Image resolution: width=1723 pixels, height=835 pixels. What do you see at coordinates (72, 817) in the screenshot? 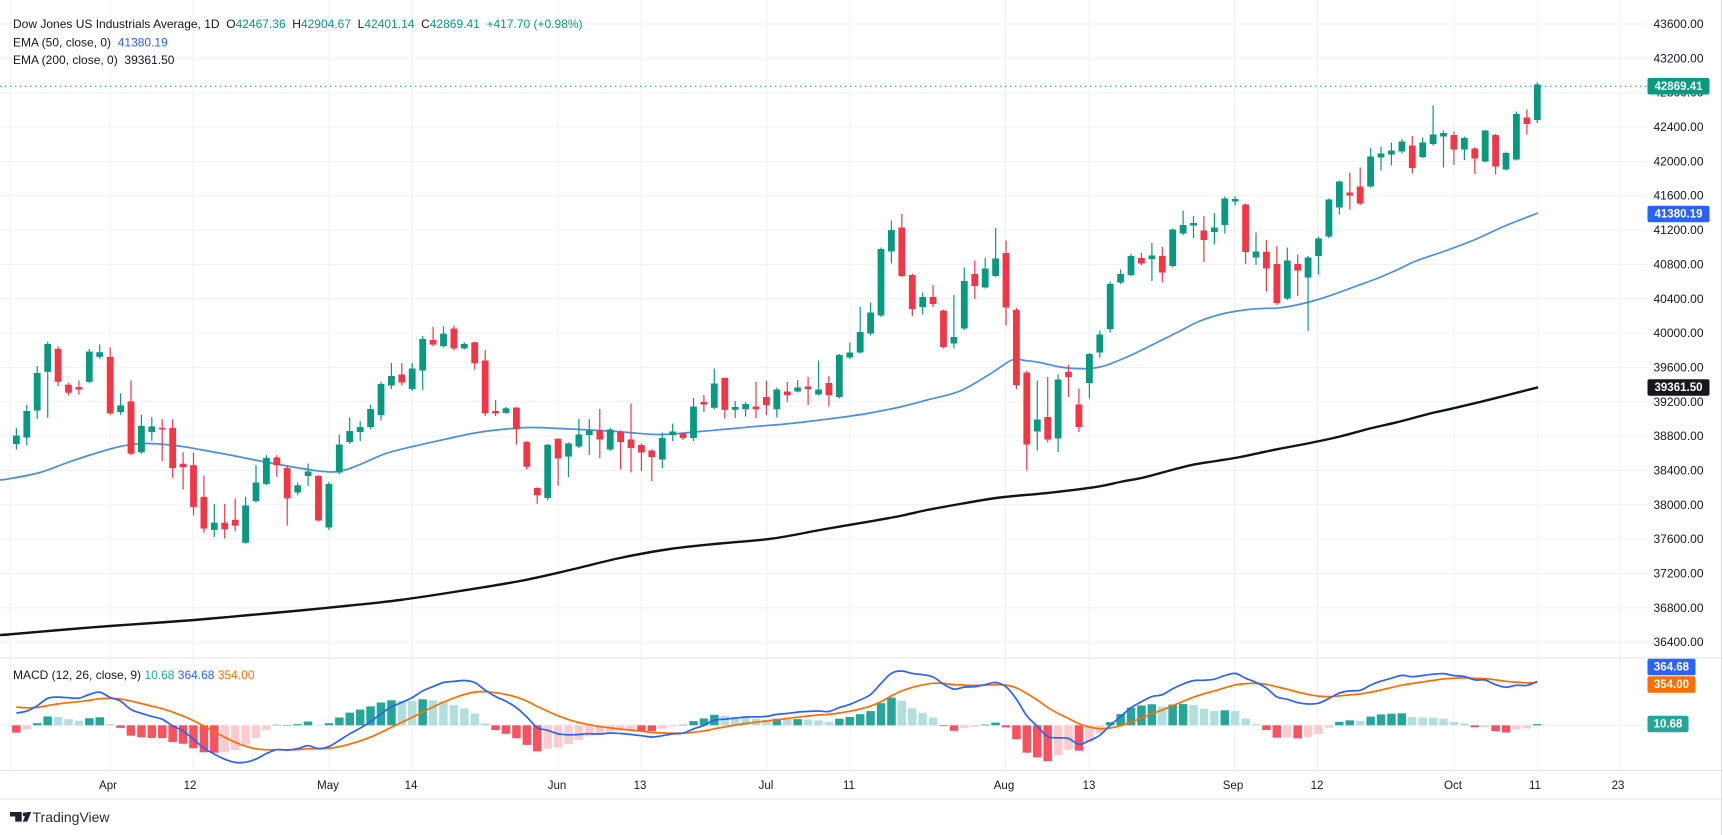
I see `svg-text: TradingView` at bounding box center [72, 817].